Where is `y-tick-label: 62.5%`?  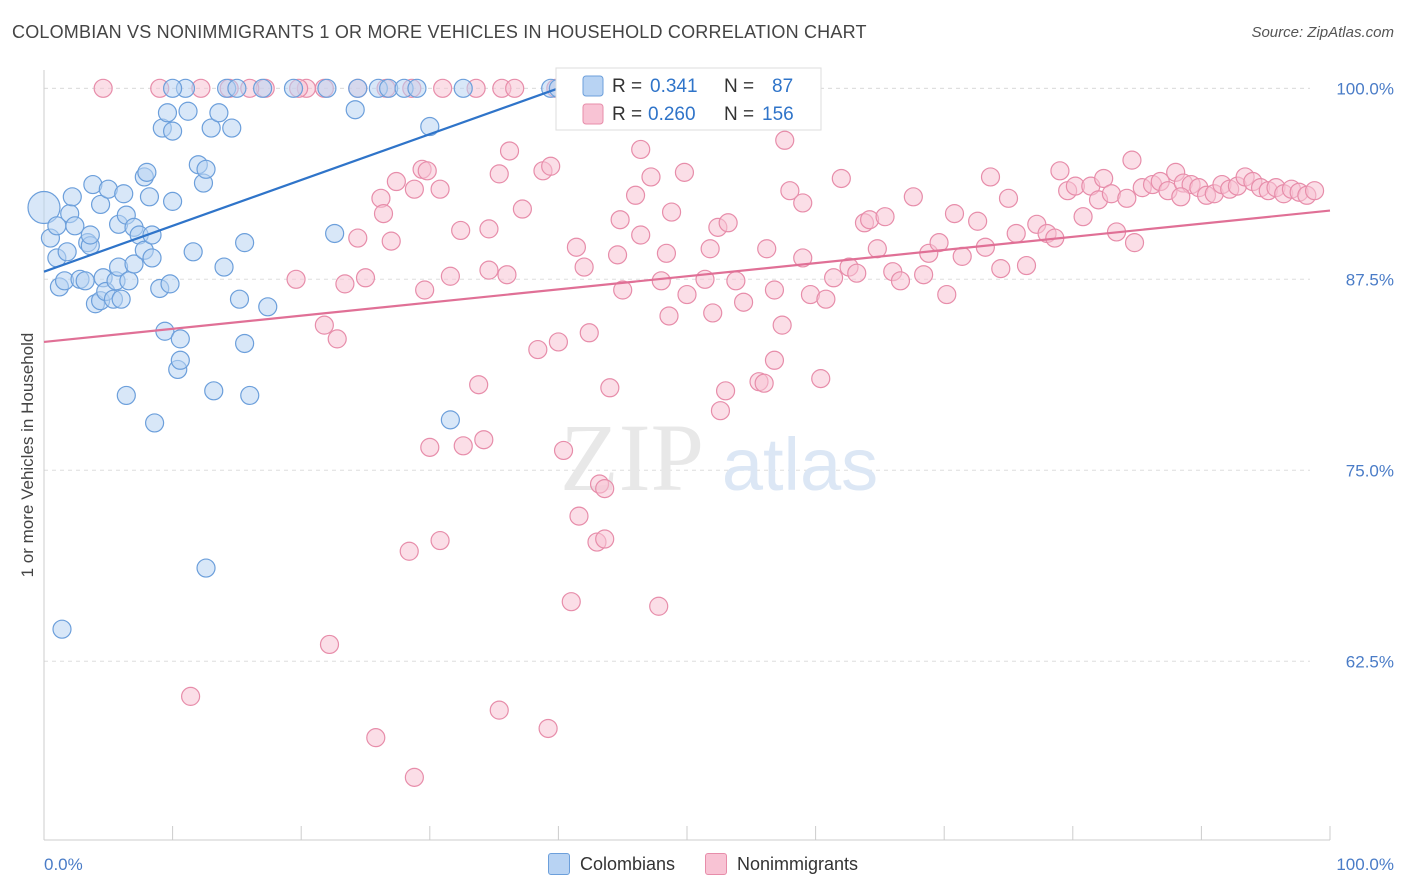
y-tick-label: 62.5% is located at coordinates (1370, 661).